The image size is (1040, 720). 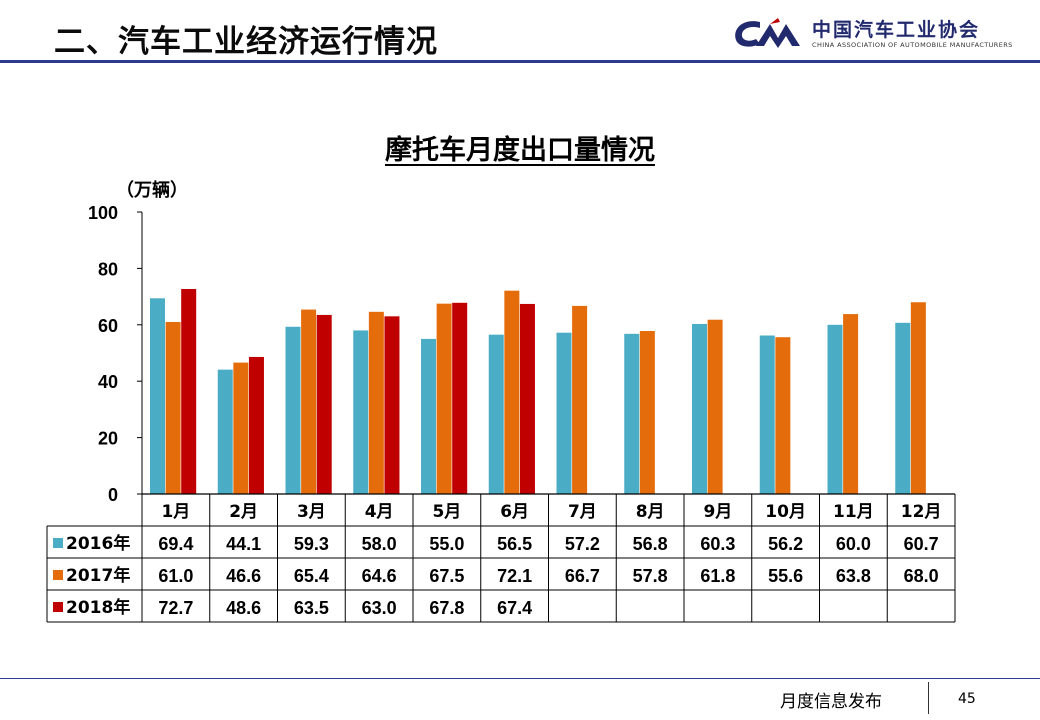 I want to click on data-label: 65.4, so click(x=311, y=576).